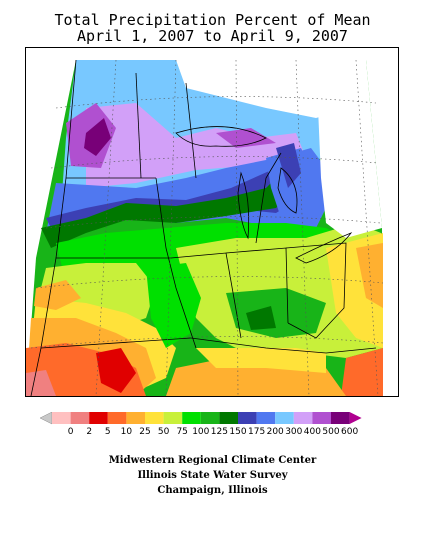 This screenshot has width=425, height=550. Describe the element at coordinates (238, 432) in the screenshot. I see `legend-tick-label: 150` at that location.